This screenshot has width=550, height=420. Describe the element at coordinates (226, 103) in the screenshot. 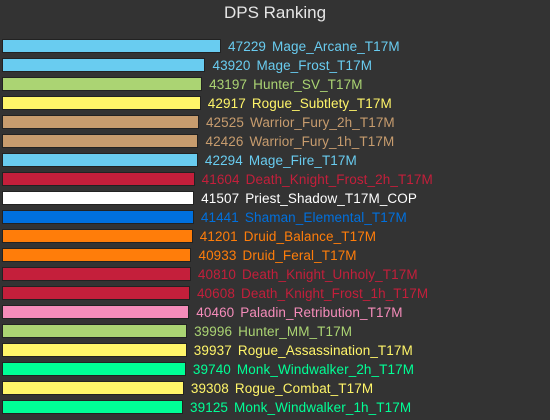

I see `bar-value: 42917` at that location.